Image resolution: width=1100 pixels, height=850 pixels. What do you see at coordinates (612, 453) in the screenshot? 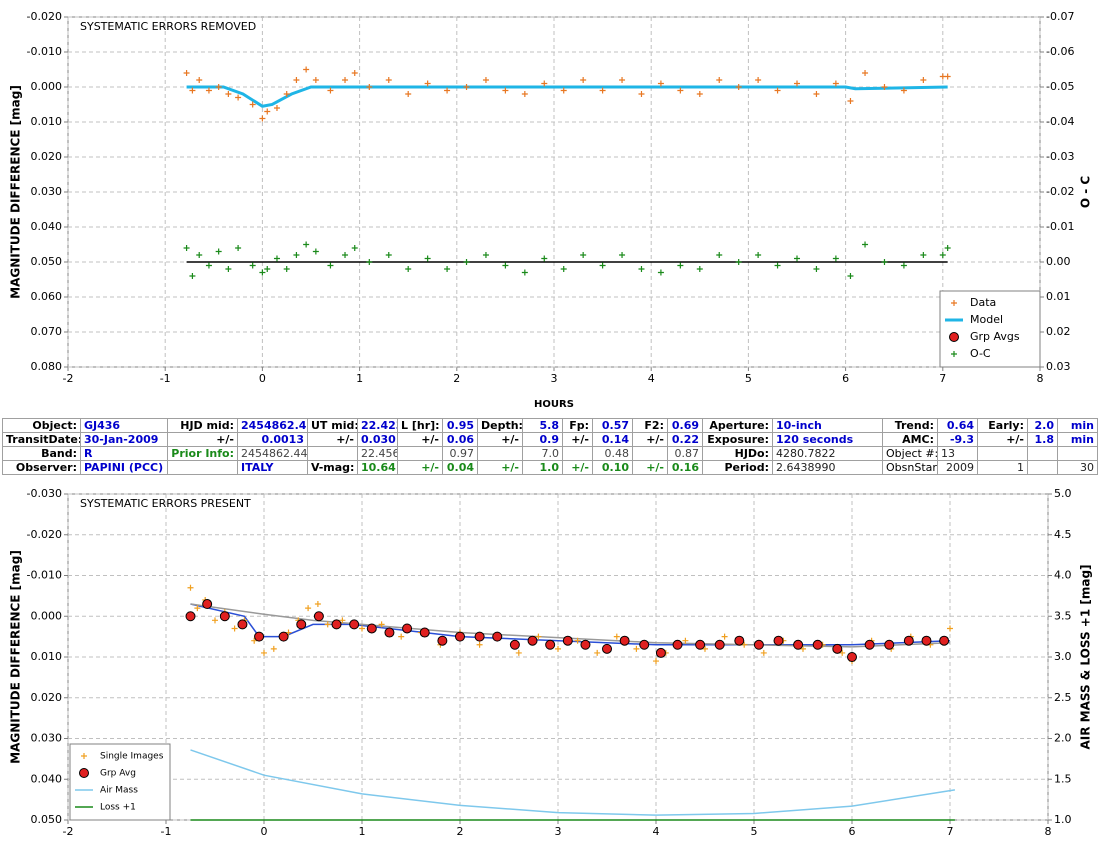
I see `table-cell: 0.48` at bounding box center [612, 453].